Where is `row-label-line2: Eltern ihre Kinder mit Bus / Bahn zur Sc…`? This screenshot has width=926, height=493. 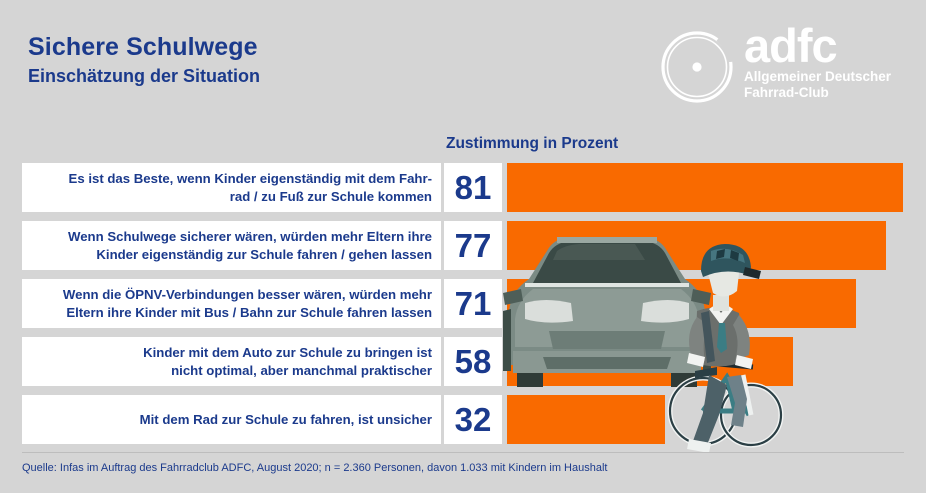 row-label-line2: Eltern ihre Kinder mit Bus / Bahn zur Sc… is located at coordinates (249, 312).